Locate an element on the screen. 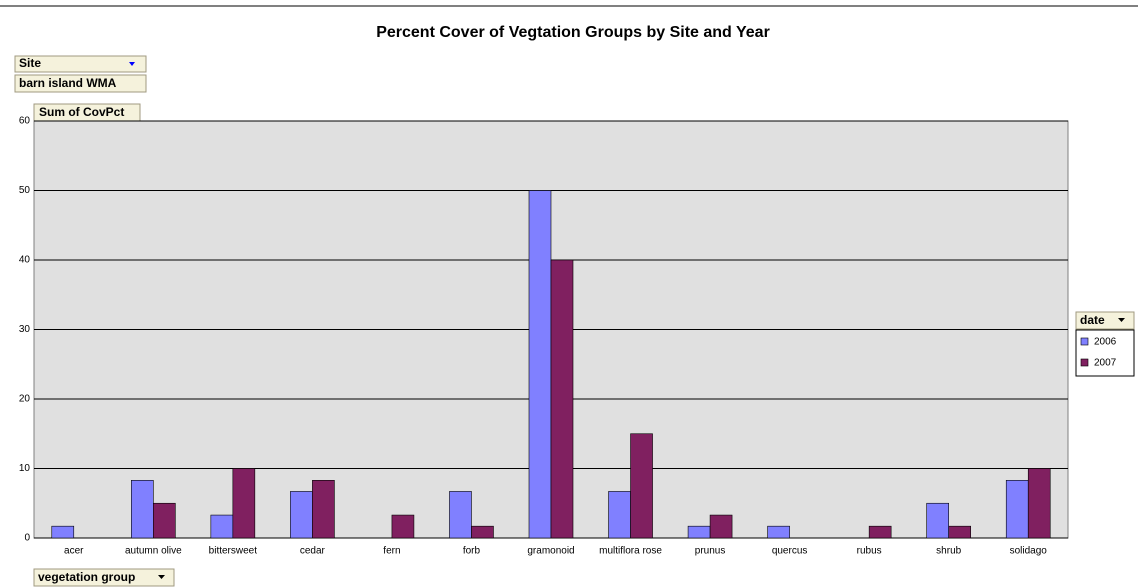 The image size is (1138, 588). y-tick-label: 0 is located at coordinates (27, 538).